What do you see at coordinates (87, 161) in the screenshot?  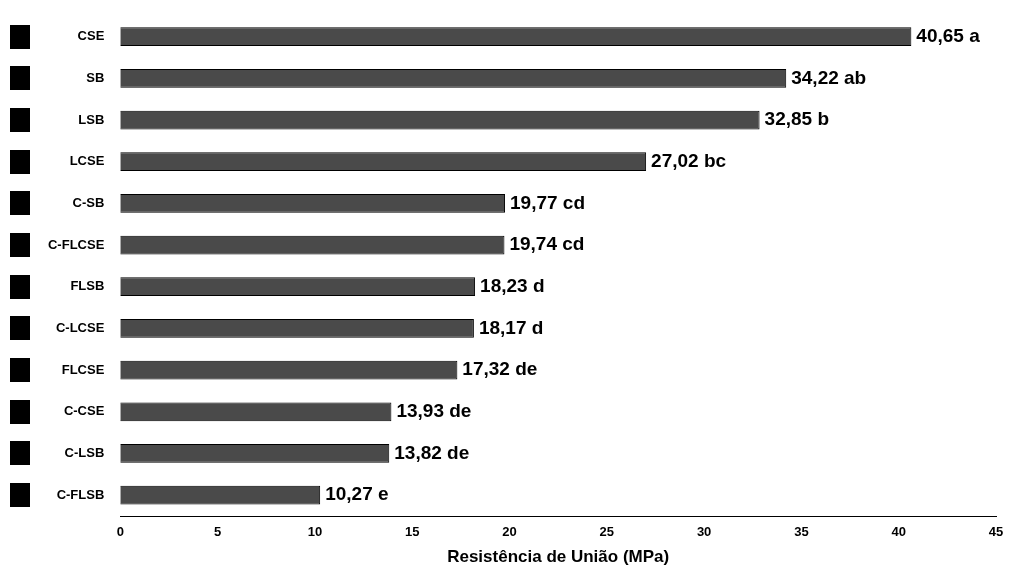 I see `y-tick-label: LCSE` at bounding box center [87, 161].